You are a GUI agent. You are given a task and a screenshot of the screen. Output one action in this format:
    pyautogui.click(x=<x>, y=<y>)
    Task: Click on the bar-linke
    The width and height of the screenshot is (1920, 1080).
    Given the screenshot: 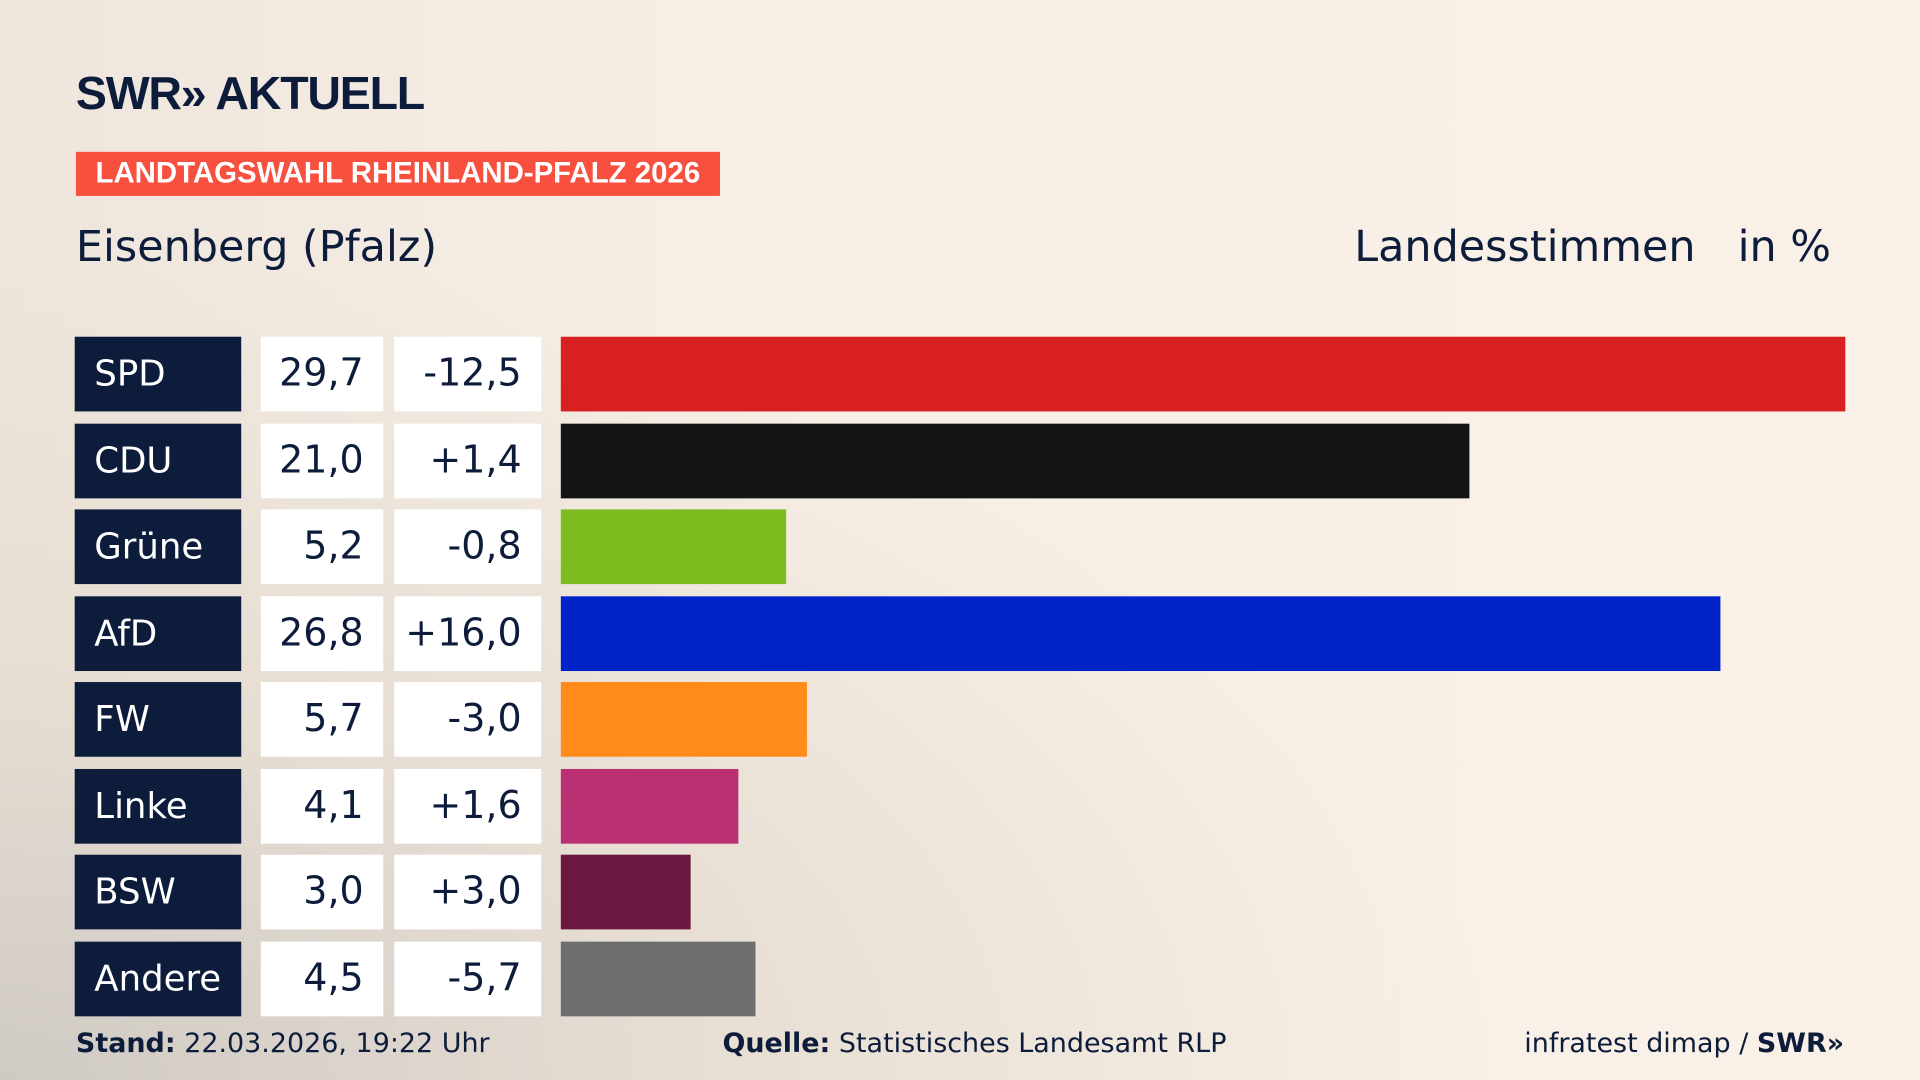 What is the action you would take?
    pyautogui.click(x=649, y=806)
    